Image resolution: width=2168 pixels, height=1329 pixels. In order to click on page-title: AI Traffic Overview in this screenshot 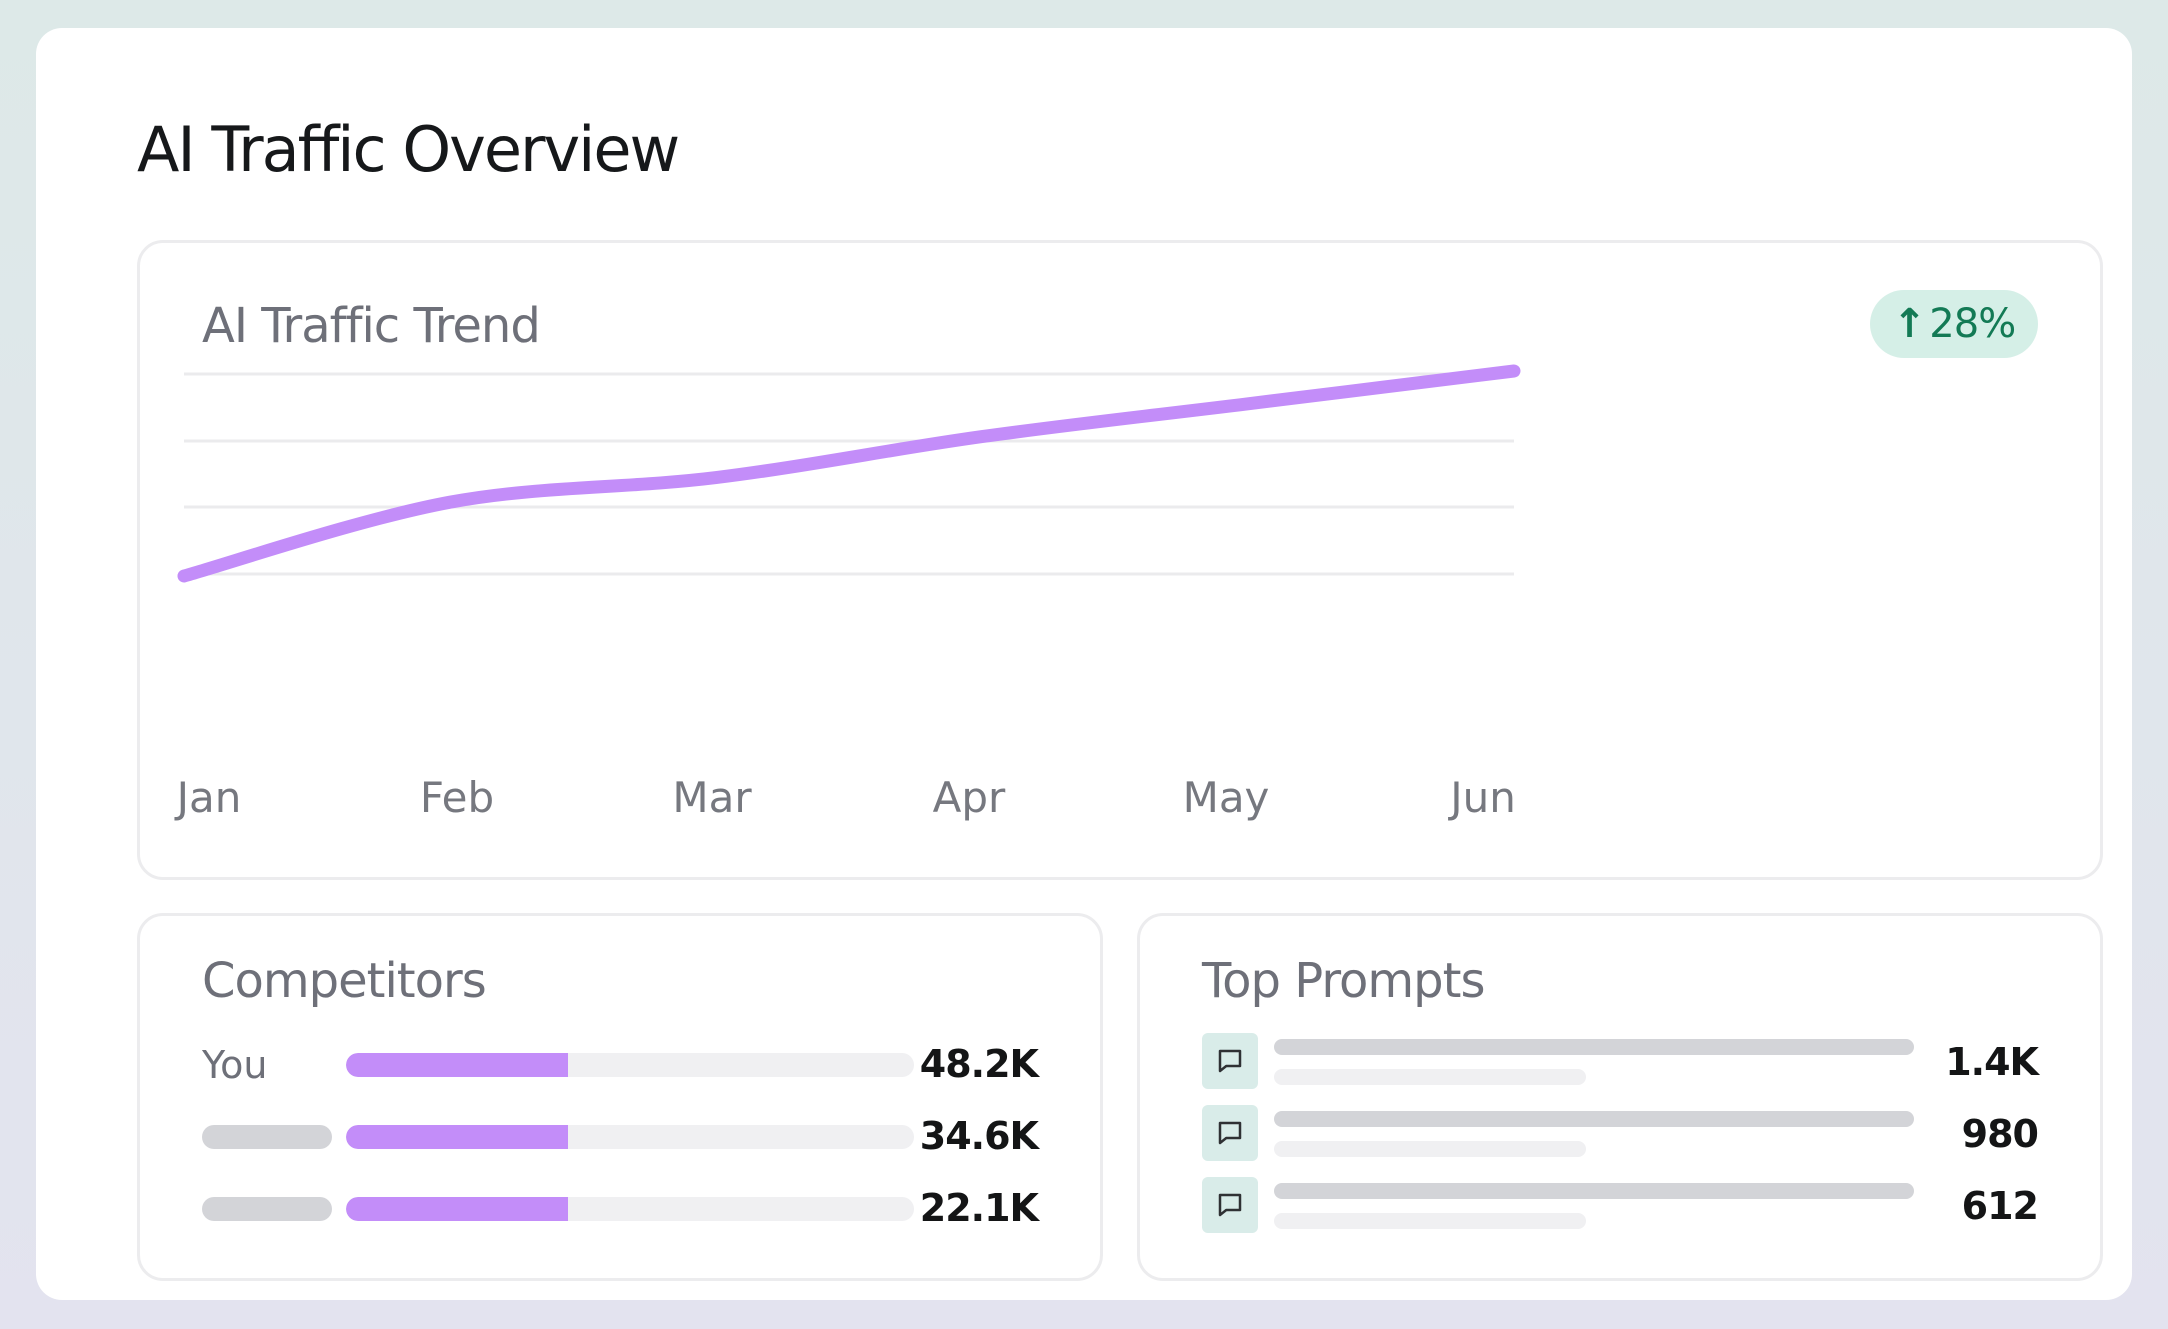, I will do `click(408, 149)`.